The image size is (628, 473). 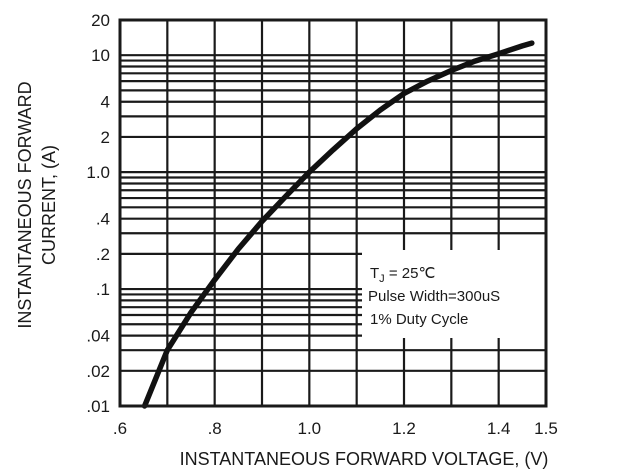 I want to click on annotation-box: TJ = 25℃ Pulse Width=300uS 1% Duty Cycle, so click(x=454, y=294).